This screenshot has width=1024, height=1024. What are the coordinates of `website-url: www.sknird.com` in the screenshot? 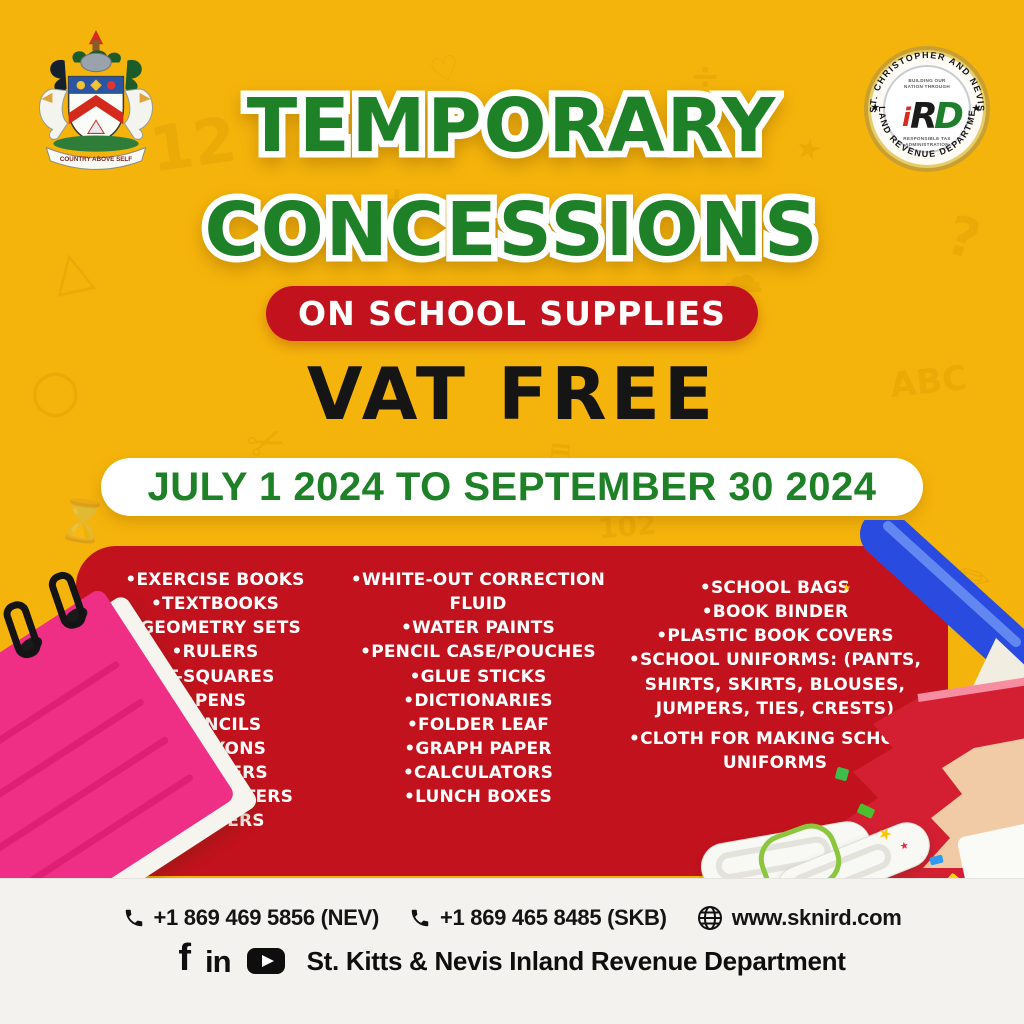 It's located at (816, 917).